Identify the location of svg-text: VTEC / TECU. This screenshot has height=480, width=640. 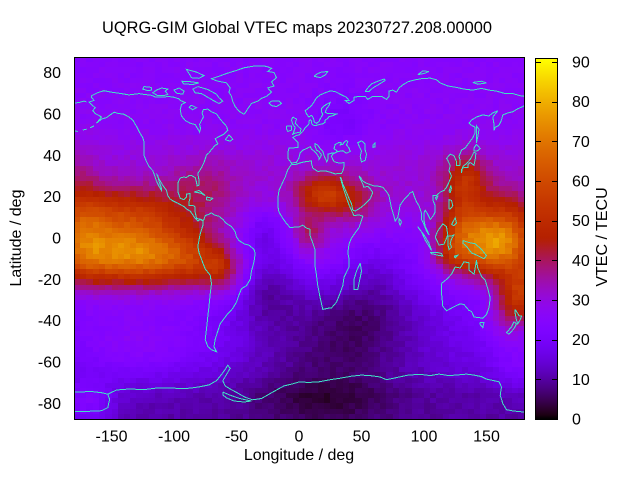
(602, 236).